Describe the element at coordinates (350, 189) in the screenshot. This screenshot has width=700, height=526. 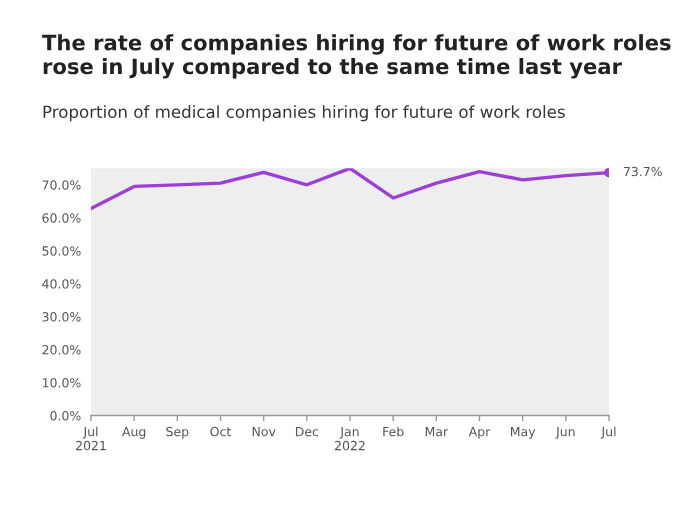
I see `line-series` at that location.